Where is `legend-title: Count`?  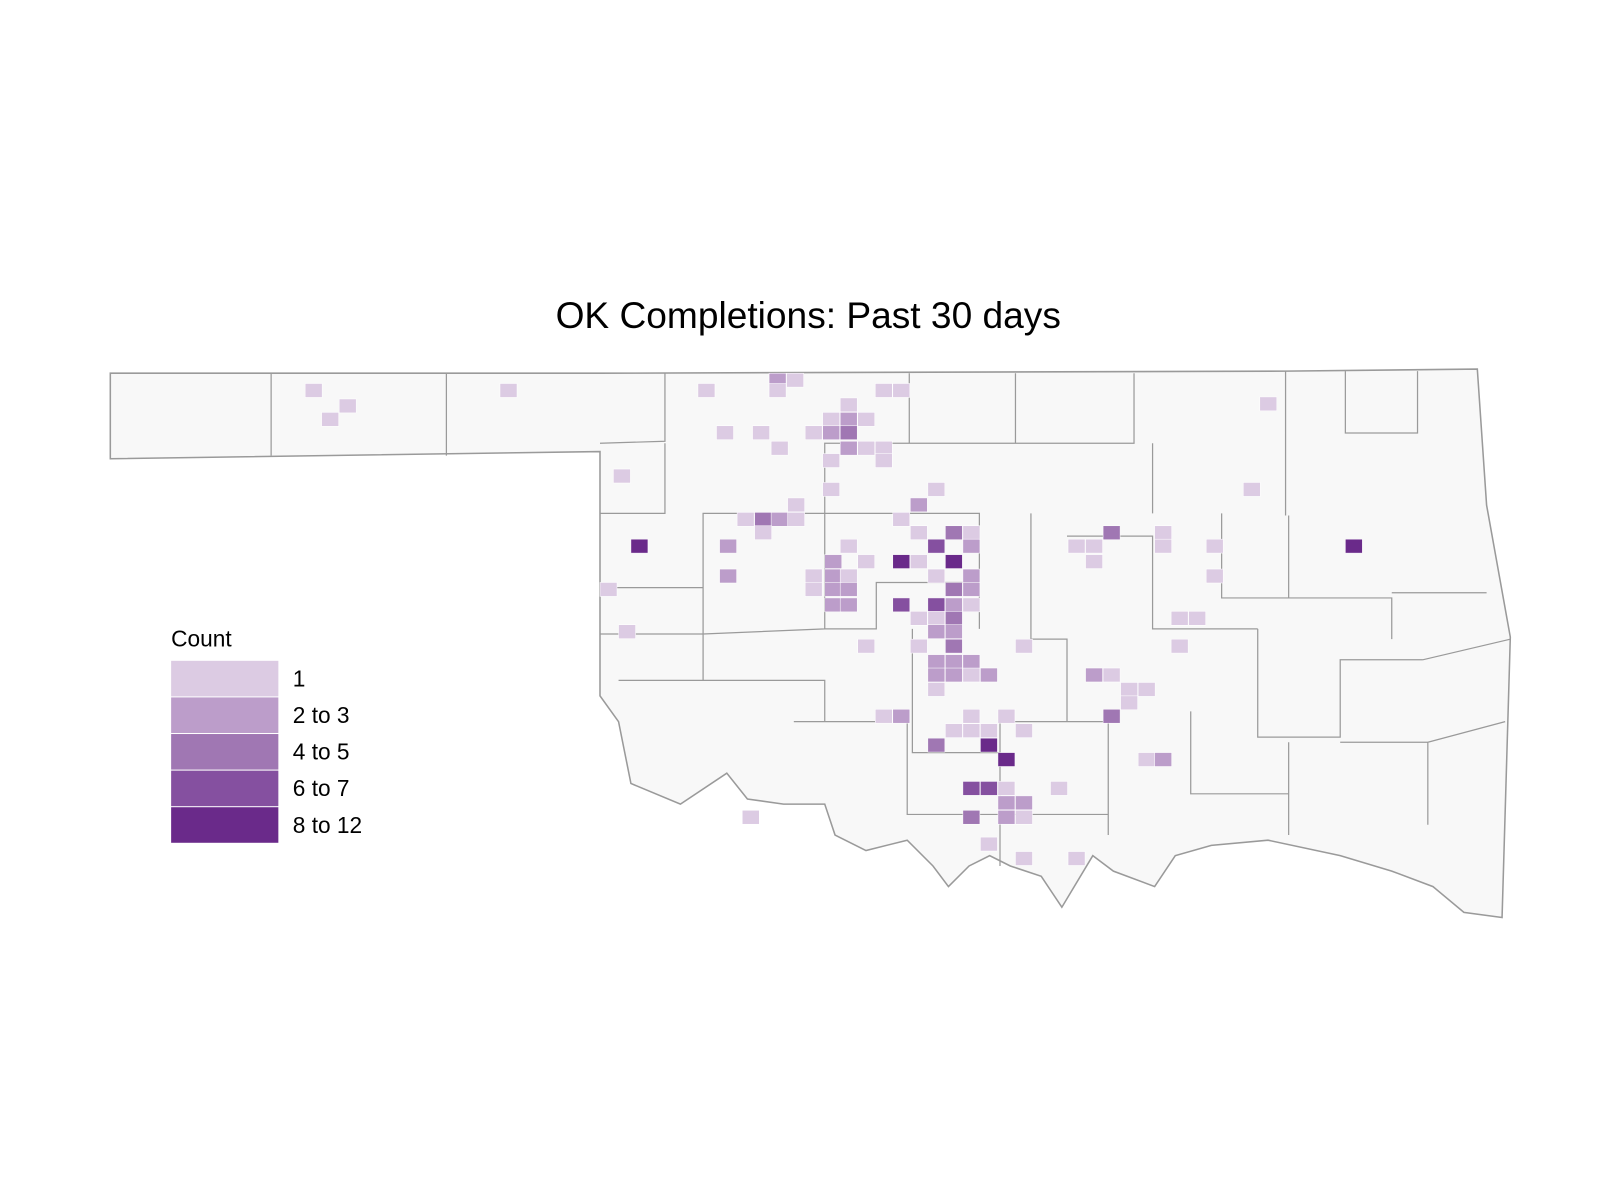 legend-title: Count is located at coordinates (201, 638).